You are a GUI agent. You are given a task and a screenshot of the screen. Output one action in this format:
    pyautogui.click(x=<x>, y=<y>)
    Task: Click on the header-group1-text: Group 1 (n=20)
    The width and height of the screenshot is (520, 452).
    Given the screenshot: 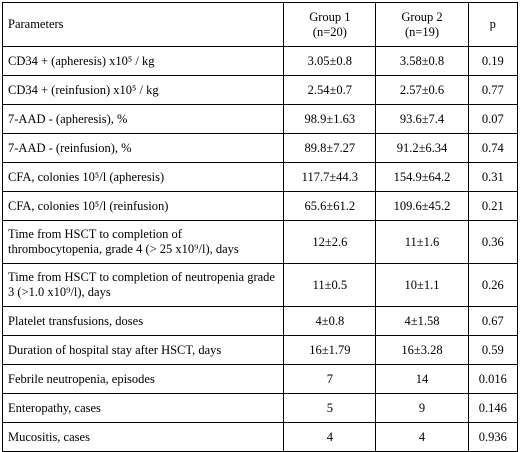 What is the action you would take?
    pyautogui.click(x=330, y=24)
    